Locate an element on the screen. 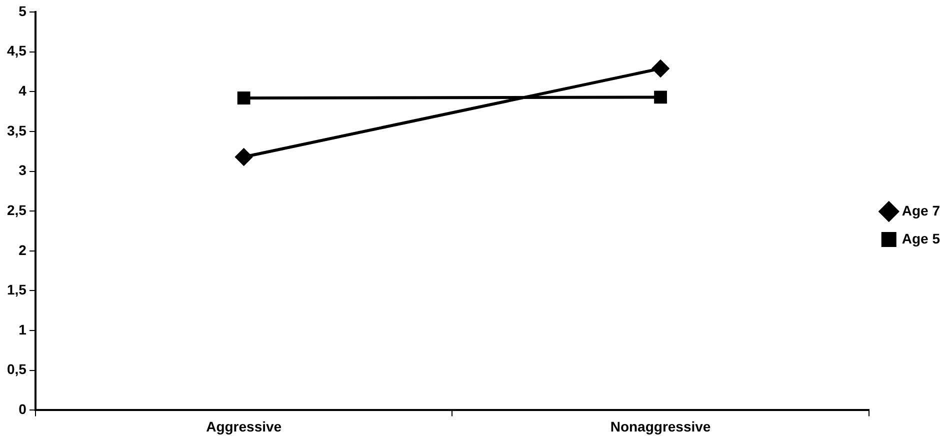 The image size is (952, 443). y-tick-label: 0 is located at coordinates (22, 409).